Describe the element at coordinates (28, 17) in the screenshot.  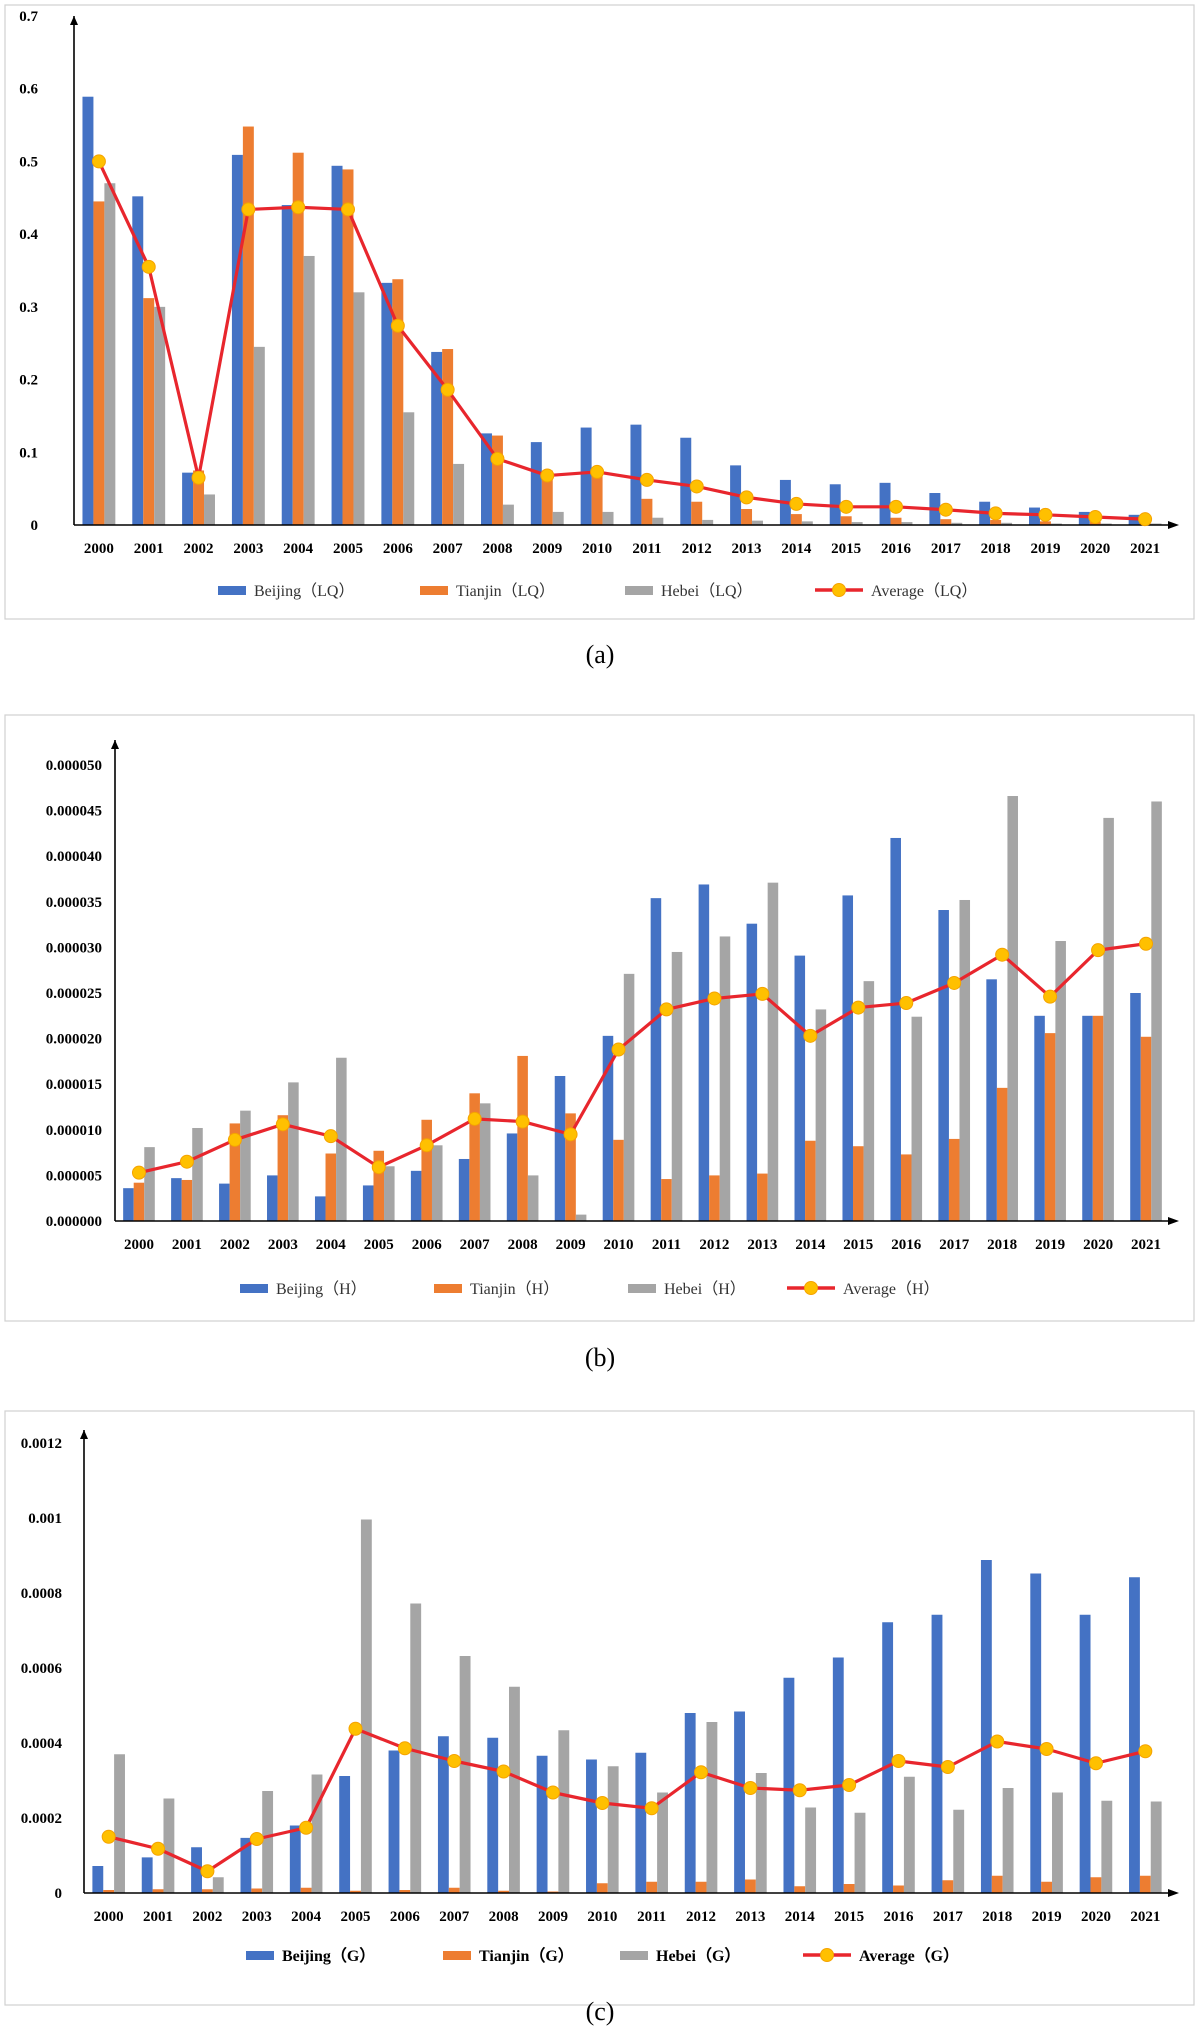
I see `y-tick-label: 0.7` at that location.